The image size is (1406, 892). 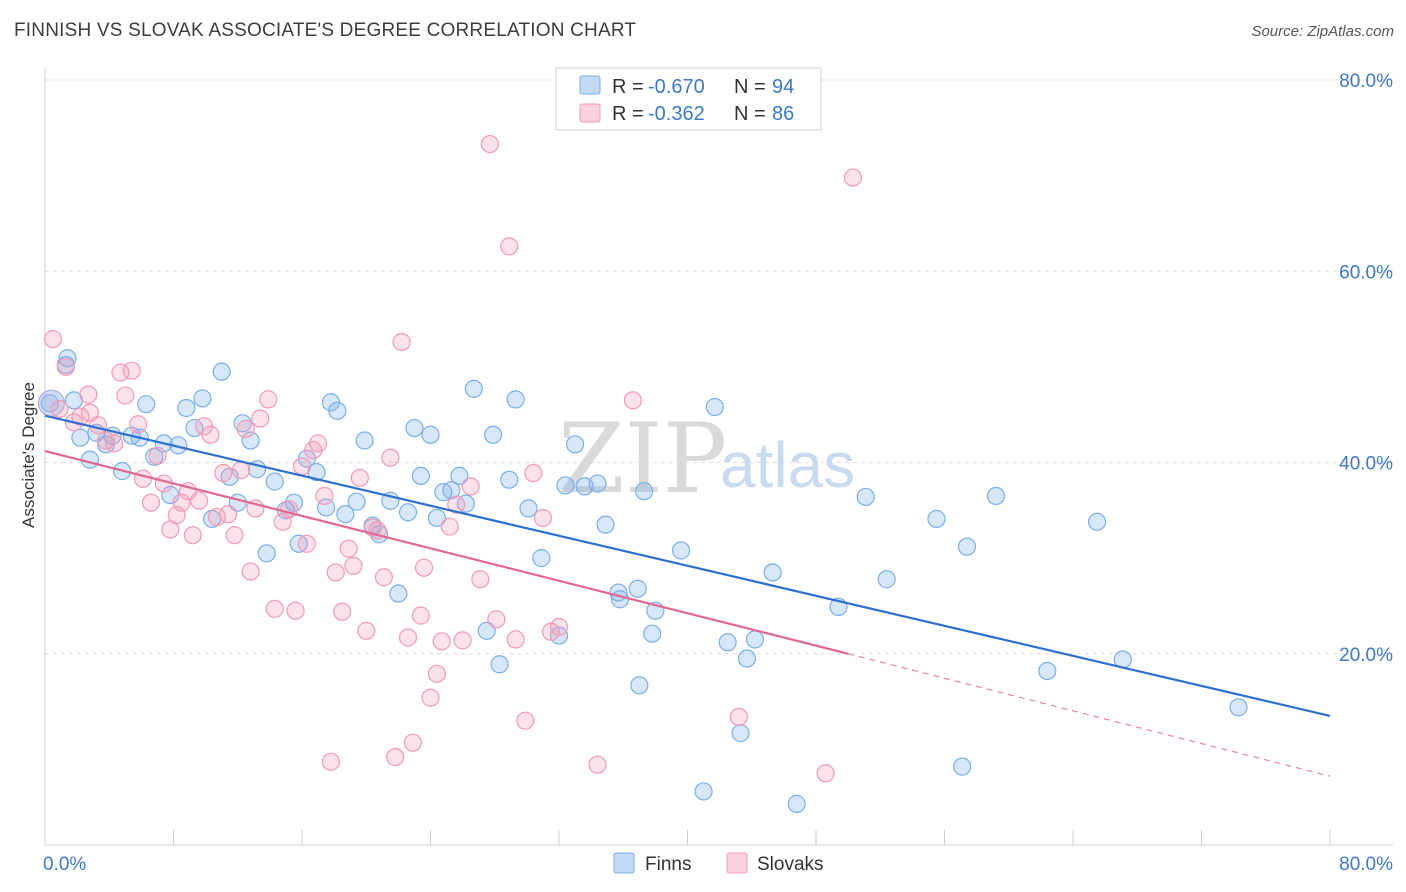 What do you see at coordinates (624, 863) in the screenshot?
I see `bottom-legend-swatch-finns` at bounding box center [624, 863].